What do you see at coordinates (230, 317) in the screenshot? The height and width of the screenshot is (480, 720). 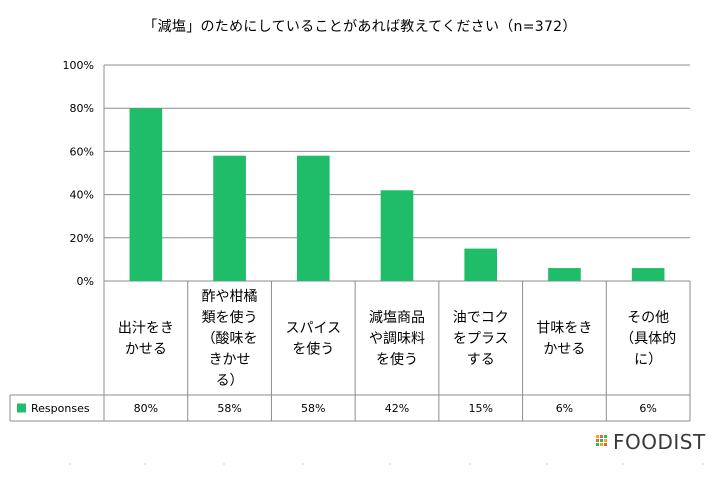 I see `category-label: 類を使う` at bounding box center [230, 317].